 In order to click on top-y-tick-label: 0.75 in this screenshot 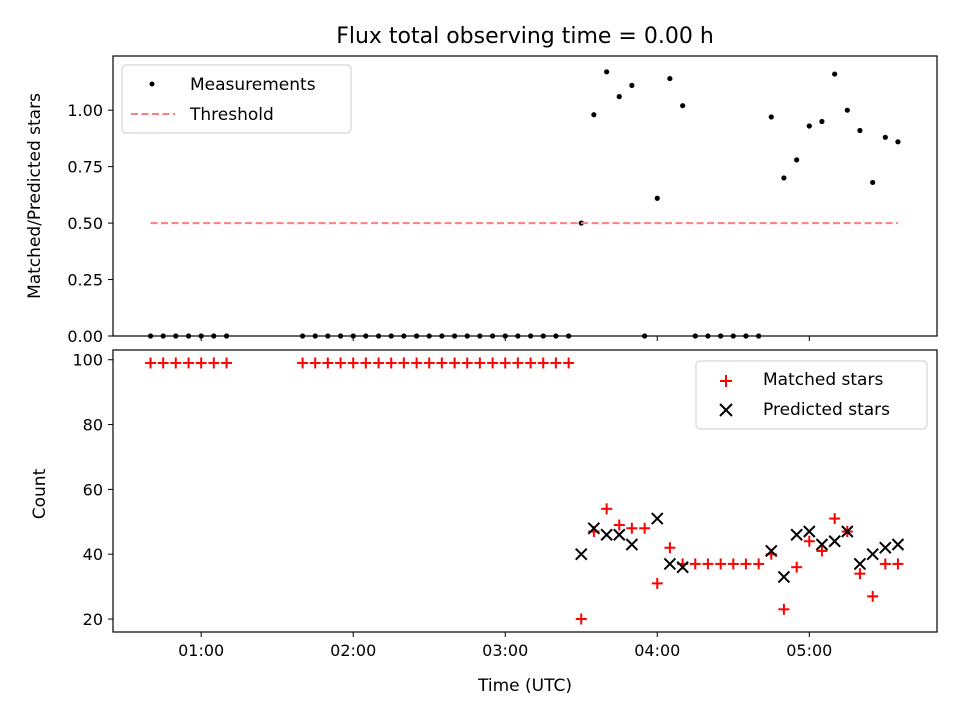, I will do `click(85, 167)`.